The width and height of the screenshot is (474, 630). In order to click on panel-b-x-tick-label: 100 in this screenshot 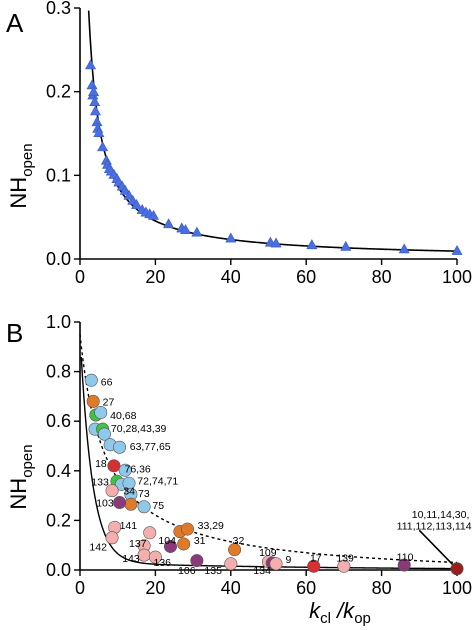, I will do `click(457, 588)`.